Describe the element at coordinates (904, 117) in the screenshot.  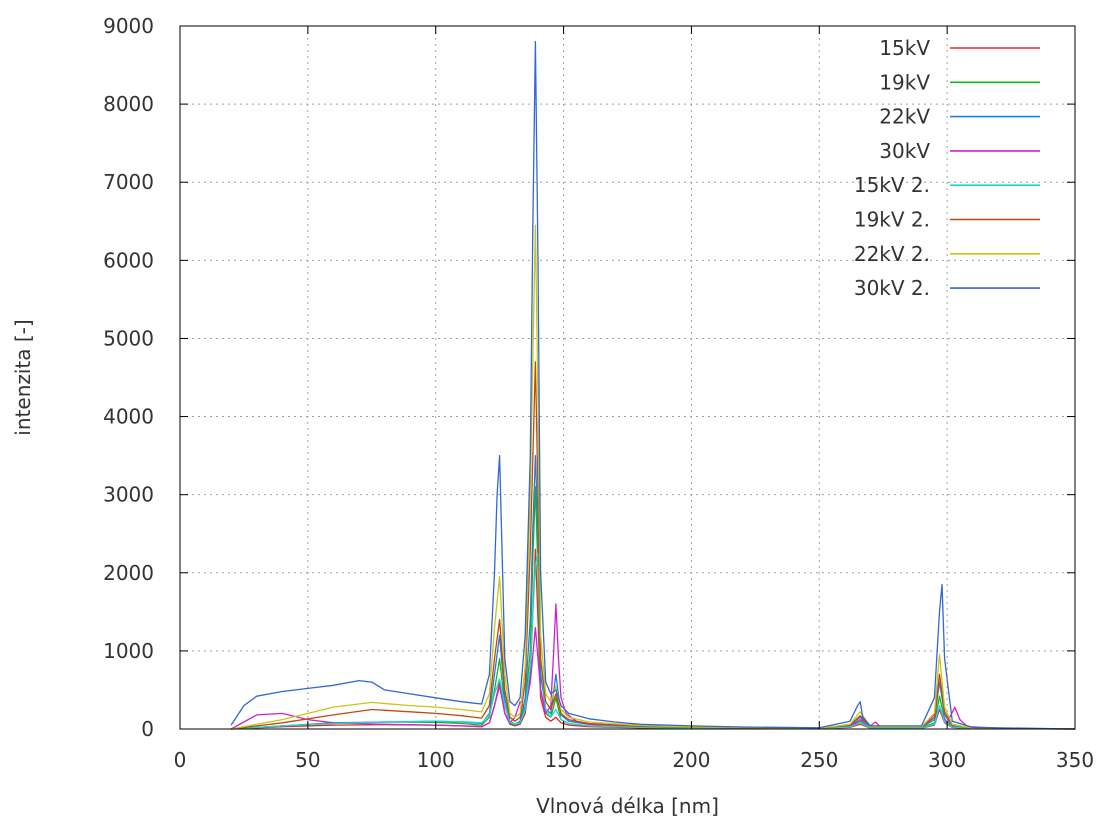
I see `legend-label: 22kV` at that location.